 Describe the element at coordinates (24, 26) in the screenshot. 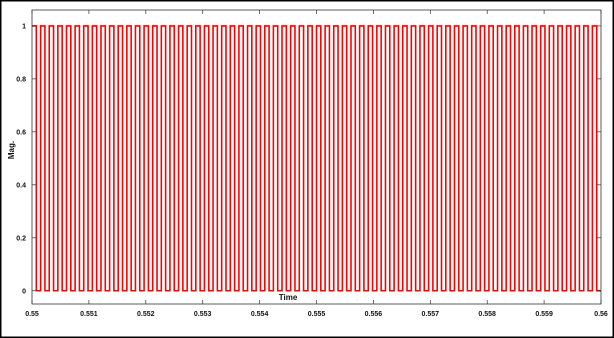

I see `y-tick-label: 1` at that location.